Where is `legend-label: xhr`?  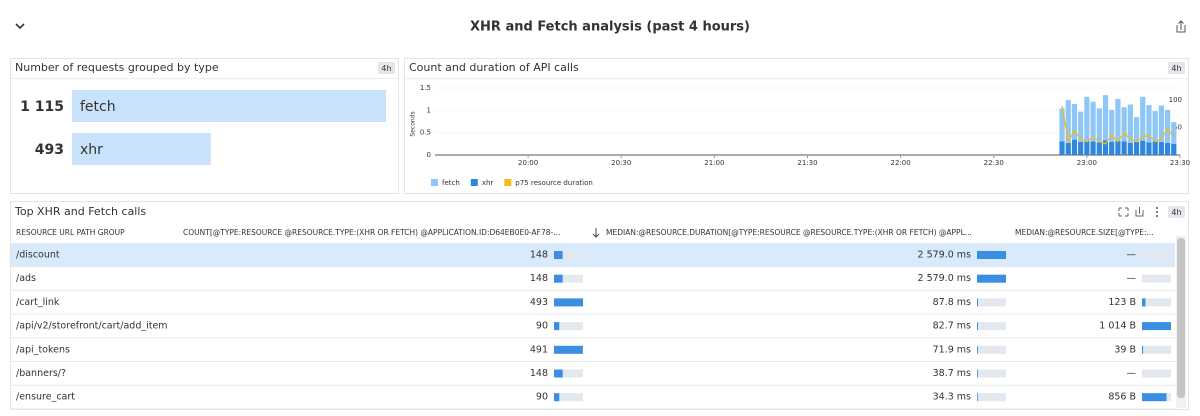
legend-label: xhr is located at coordinates (488, 183).